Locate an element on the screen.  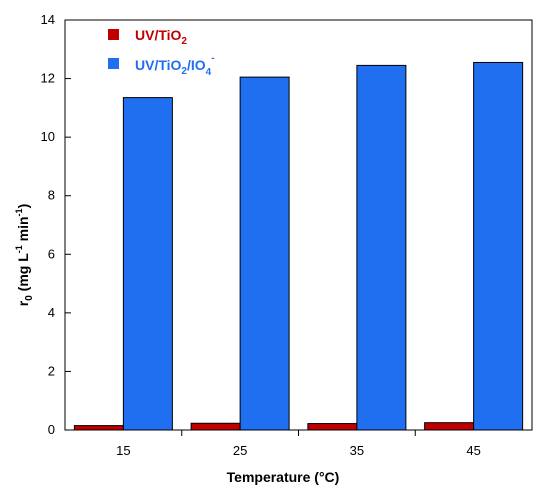
y-title-main: r is located at coordinates (23, 303).